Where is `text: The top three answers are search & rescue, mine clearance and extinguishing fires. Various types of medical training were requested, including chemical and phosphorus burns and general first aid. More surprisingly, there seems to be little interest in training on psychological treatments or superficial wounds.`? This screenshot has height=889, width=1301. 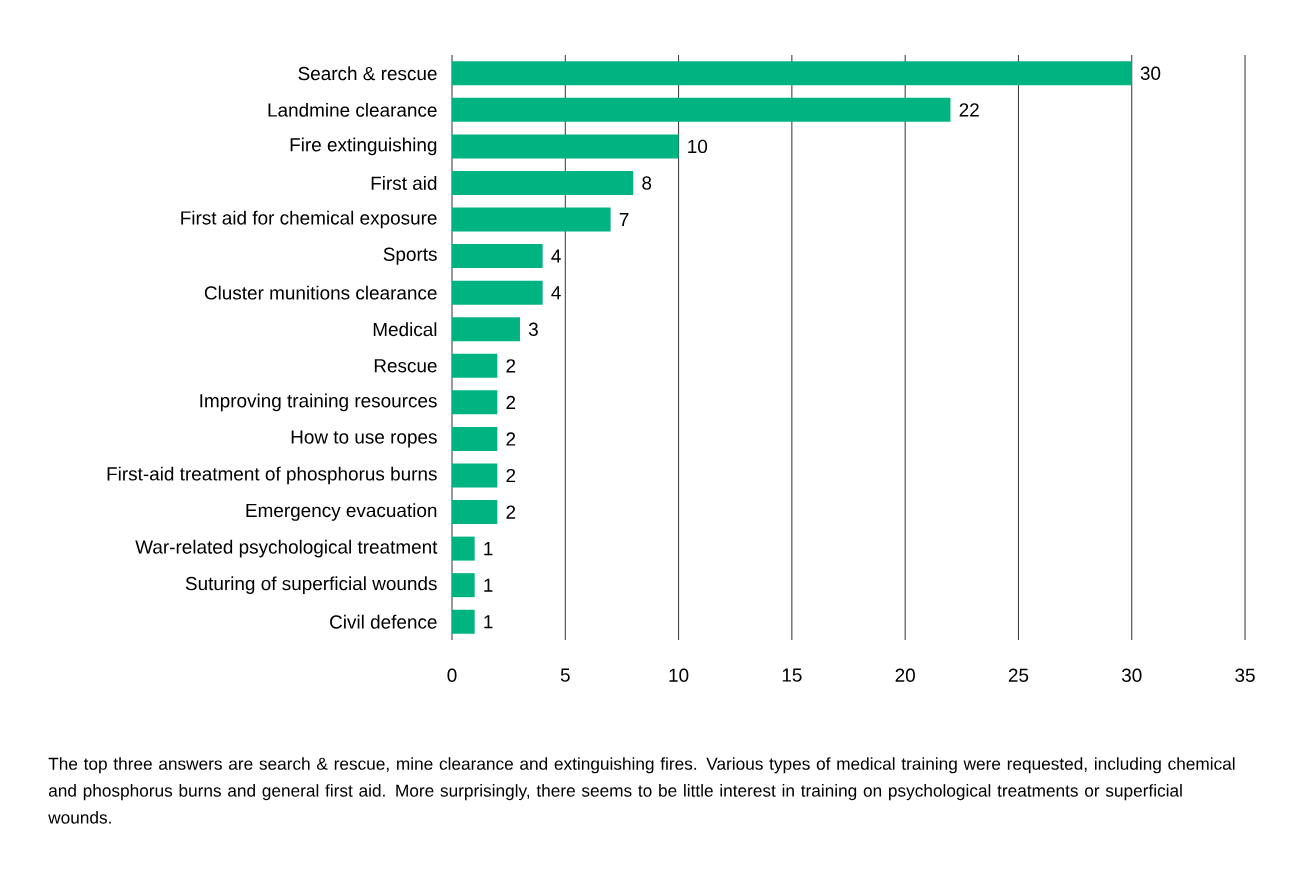 text: The top three answers are search & rescue, mine clearance and extinguishing fires. Various types of medical training were requested, including chemical and phosphorus burns and general first aid. More surprisingly, there seems to be little interest in training on psychological treatments or superficial wounds. is located at coordinates (641, 790).